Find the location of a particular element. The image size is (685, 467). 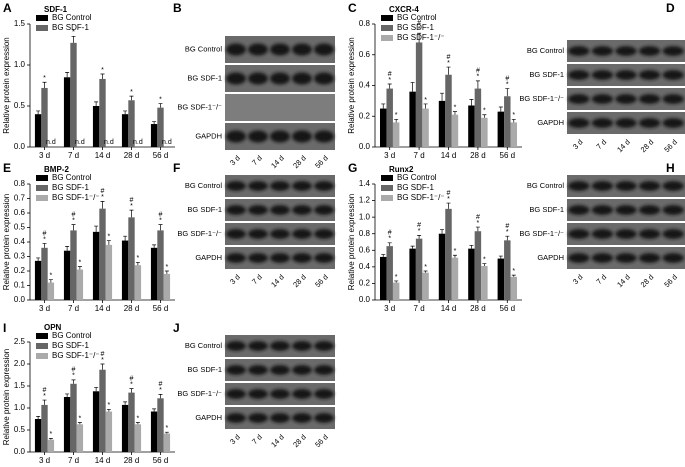

blot-row-label: BG SDF-1⁻/⁻ is located at coordinates (199, 106).